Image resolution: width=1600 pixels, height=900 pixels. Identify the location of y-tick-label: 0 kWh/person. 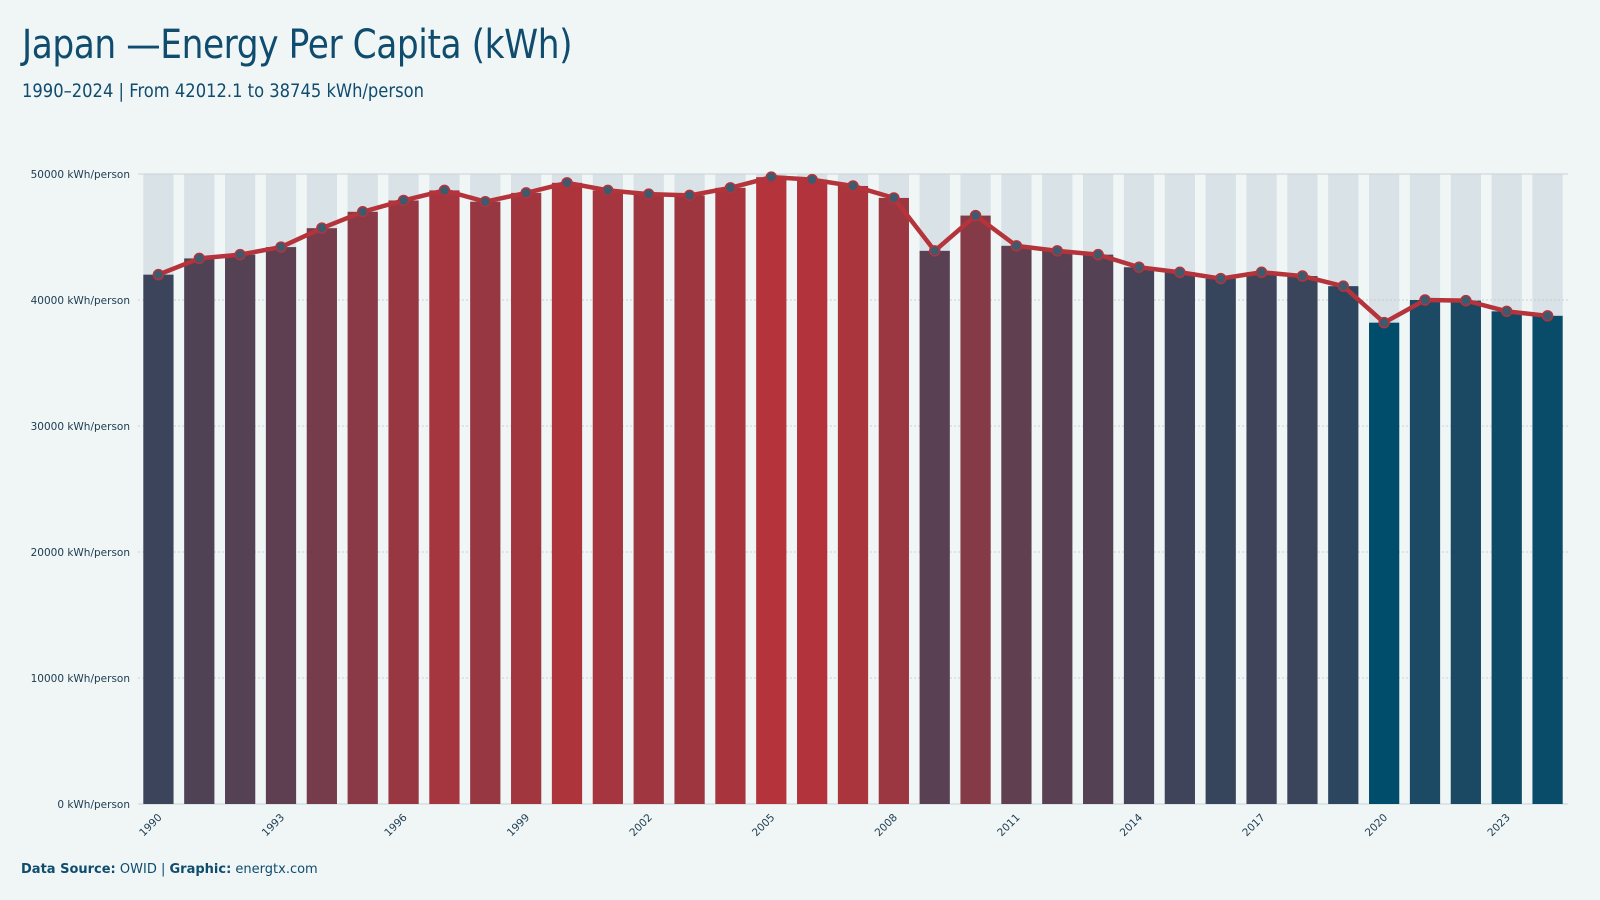
(93, 805).